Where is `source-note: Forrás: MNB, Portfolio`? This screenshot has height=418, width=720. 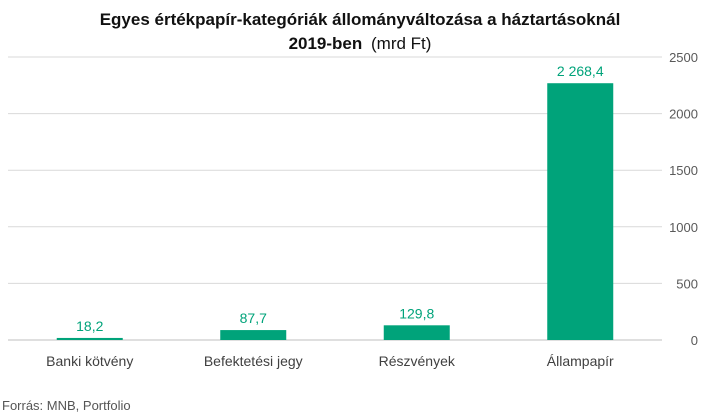
source-note: Forrás: MNB, Portfolio is located at coordinates (66, 405).